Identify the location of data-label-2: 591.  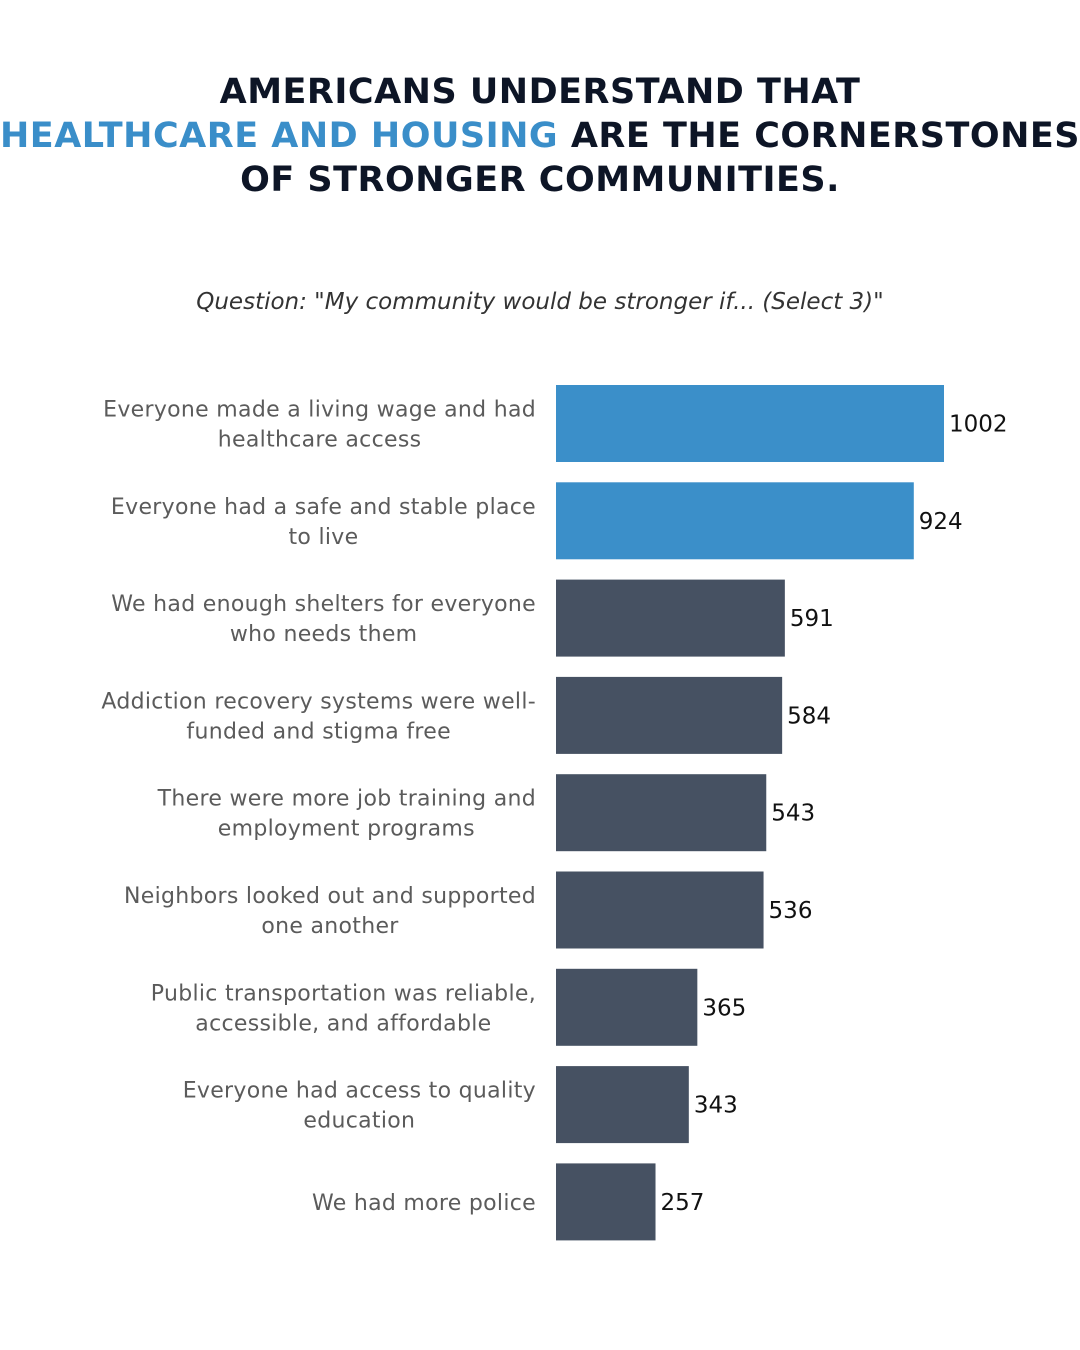
(812, 619).